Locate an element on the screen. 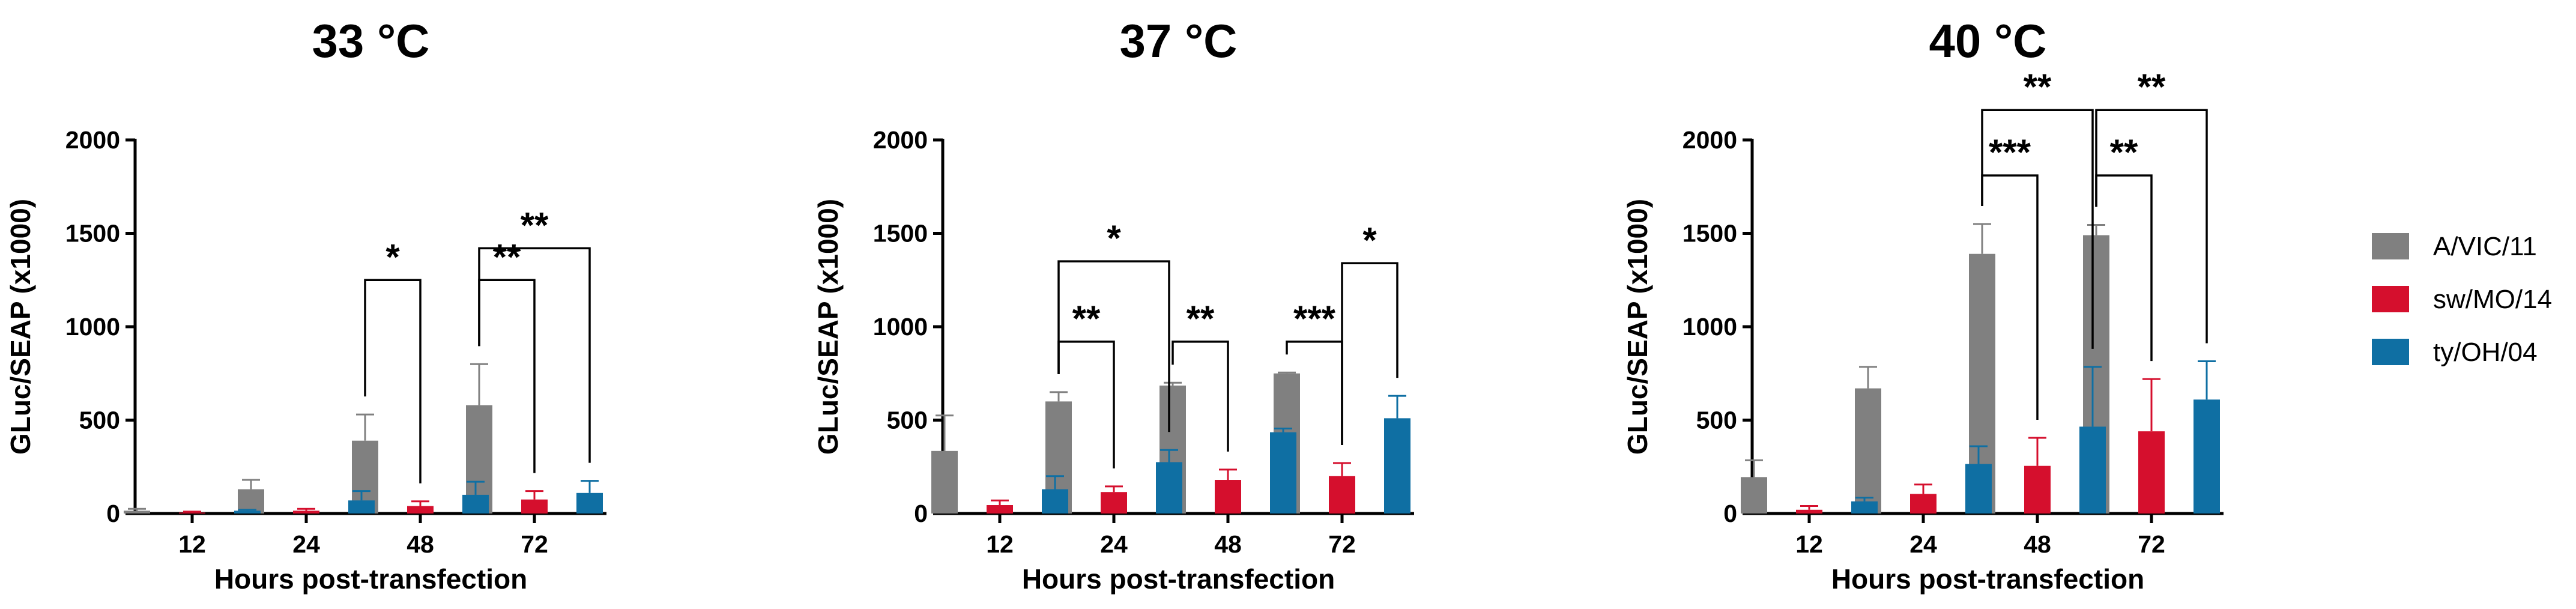  legend-label: A/VIC/11 is located at coordinates (2485, 246).